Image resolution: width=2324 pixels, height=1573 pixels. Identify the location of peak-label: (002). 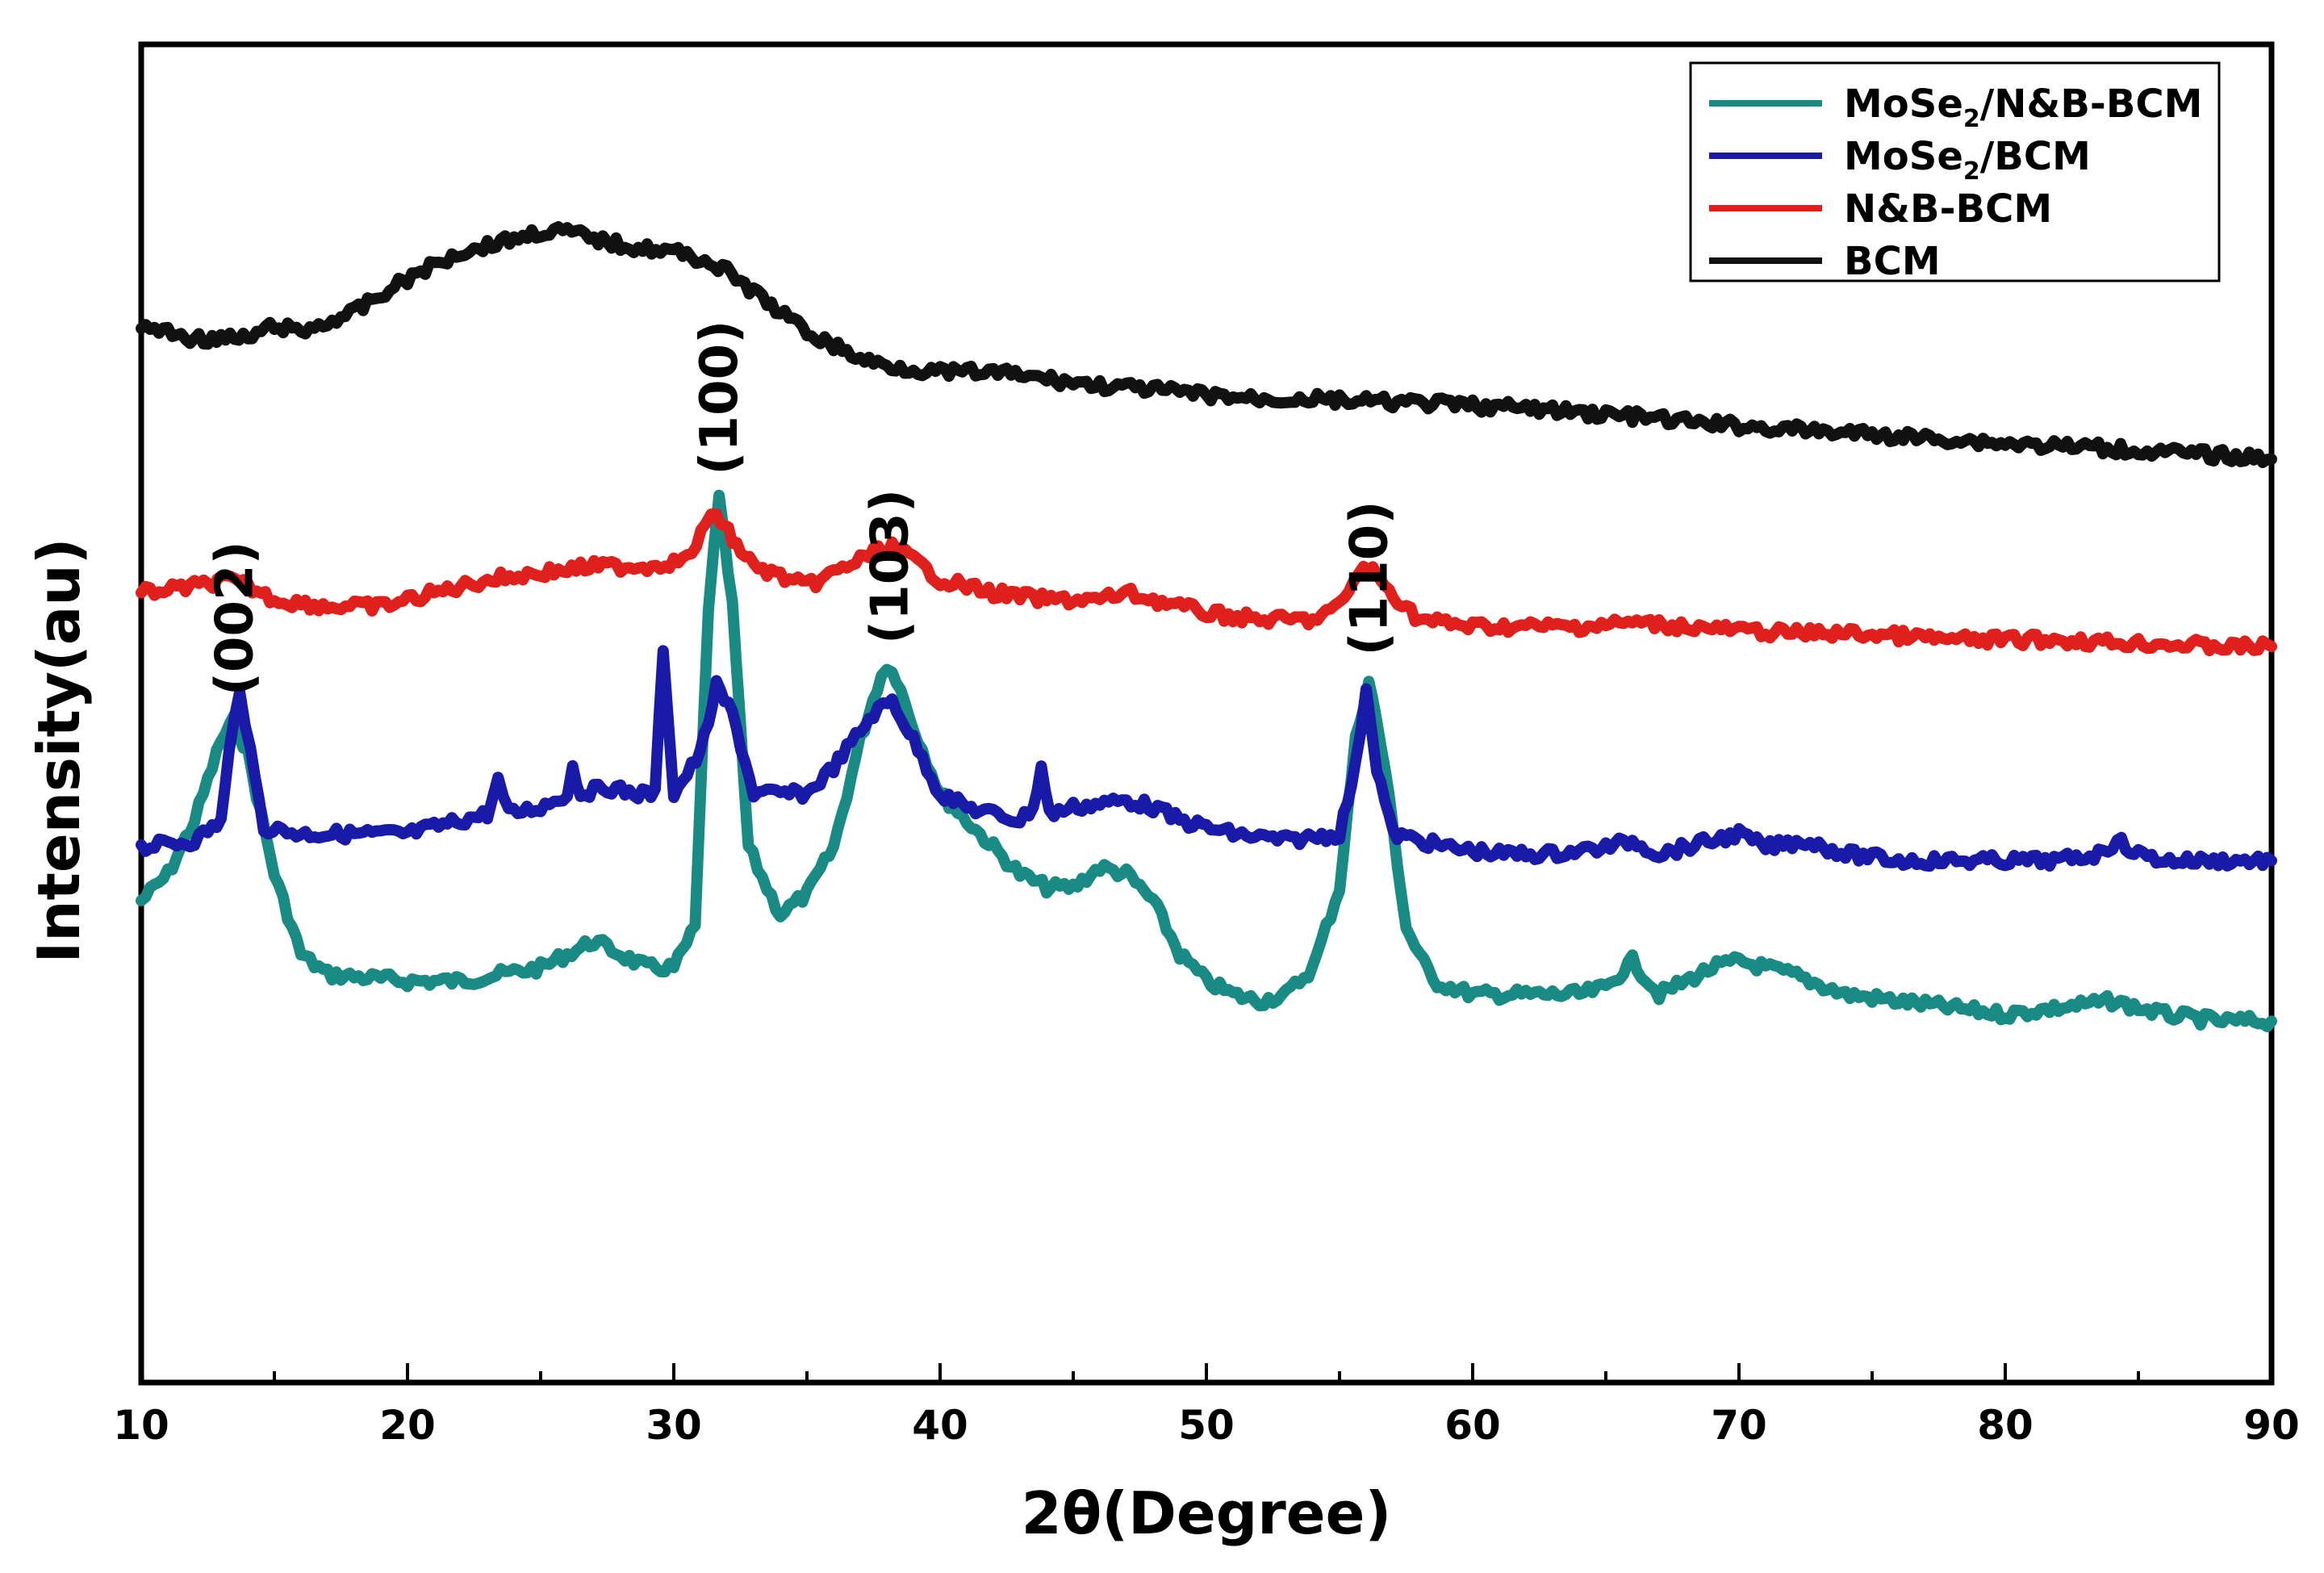
(235, 618).